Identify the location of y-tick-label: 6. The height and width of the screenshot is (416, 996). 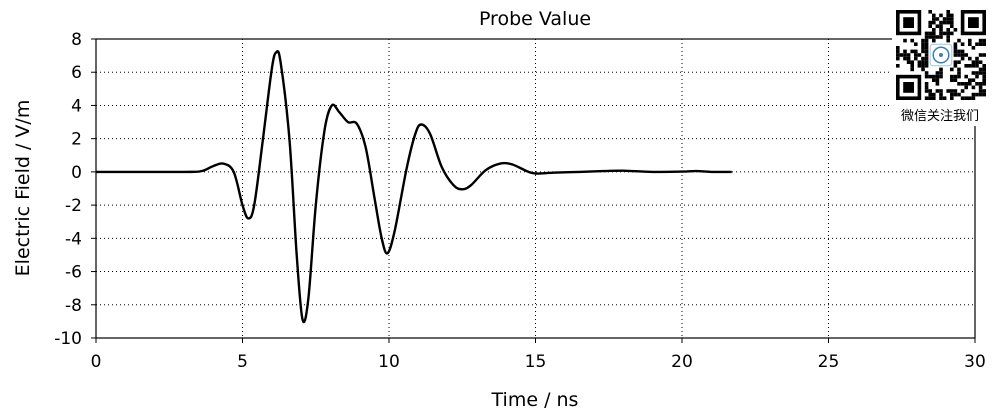
(76, 73).